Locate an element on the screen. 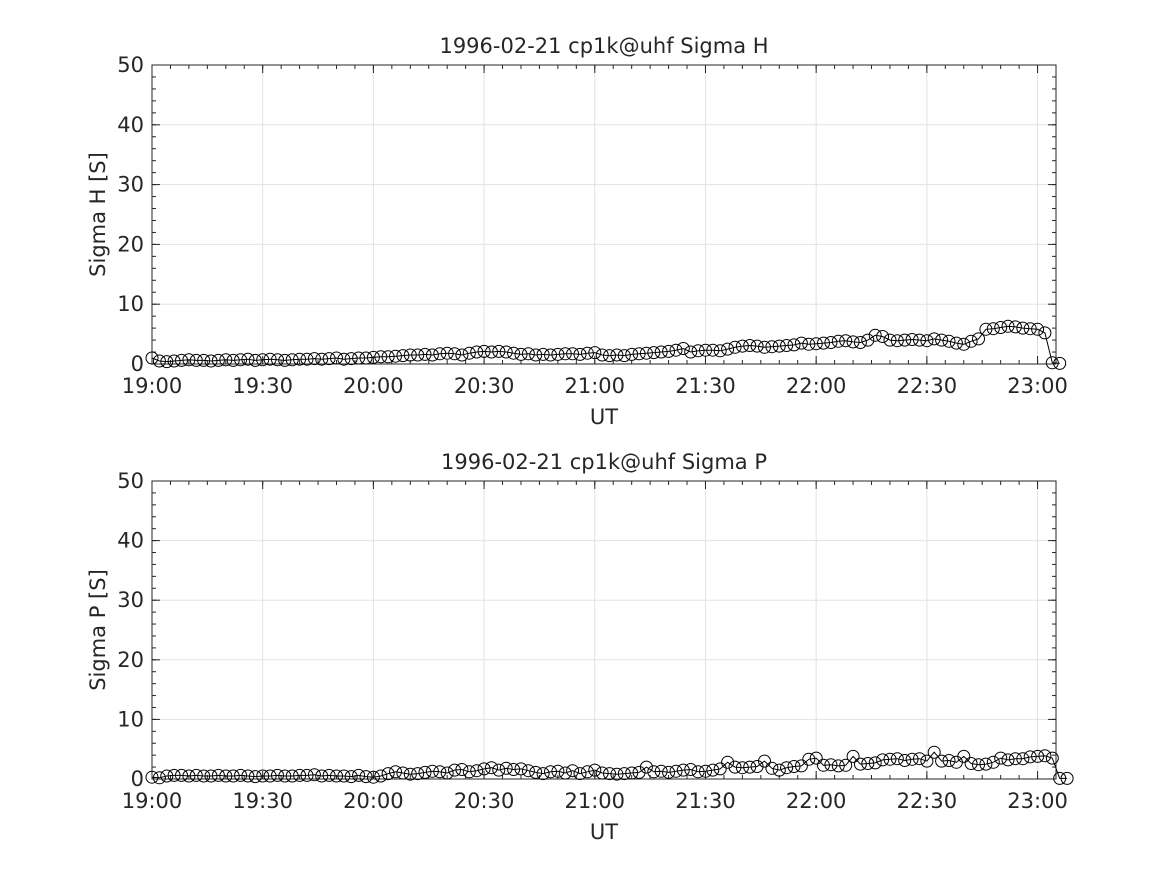  x-tick-label: 23:00 is located at coordinates (1037, 801).